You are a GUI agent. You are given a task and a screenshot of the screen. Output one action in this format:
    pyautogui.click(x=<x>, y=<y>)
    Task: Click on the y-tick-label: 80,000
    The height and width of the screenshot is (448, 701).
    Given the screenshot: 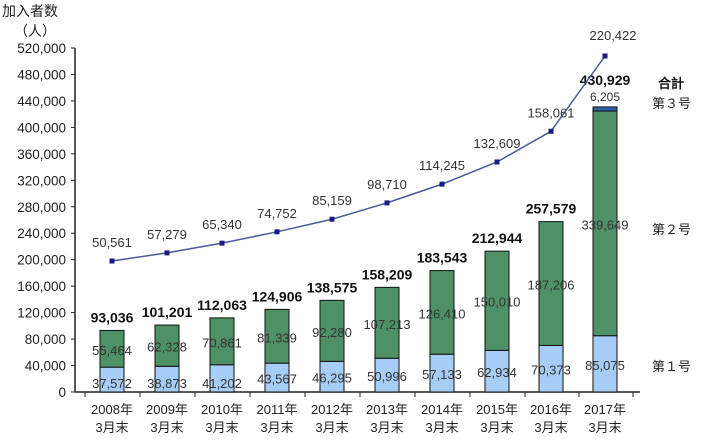 What is the action you would take?
    pyautogui.click(x=45, y=339)
    